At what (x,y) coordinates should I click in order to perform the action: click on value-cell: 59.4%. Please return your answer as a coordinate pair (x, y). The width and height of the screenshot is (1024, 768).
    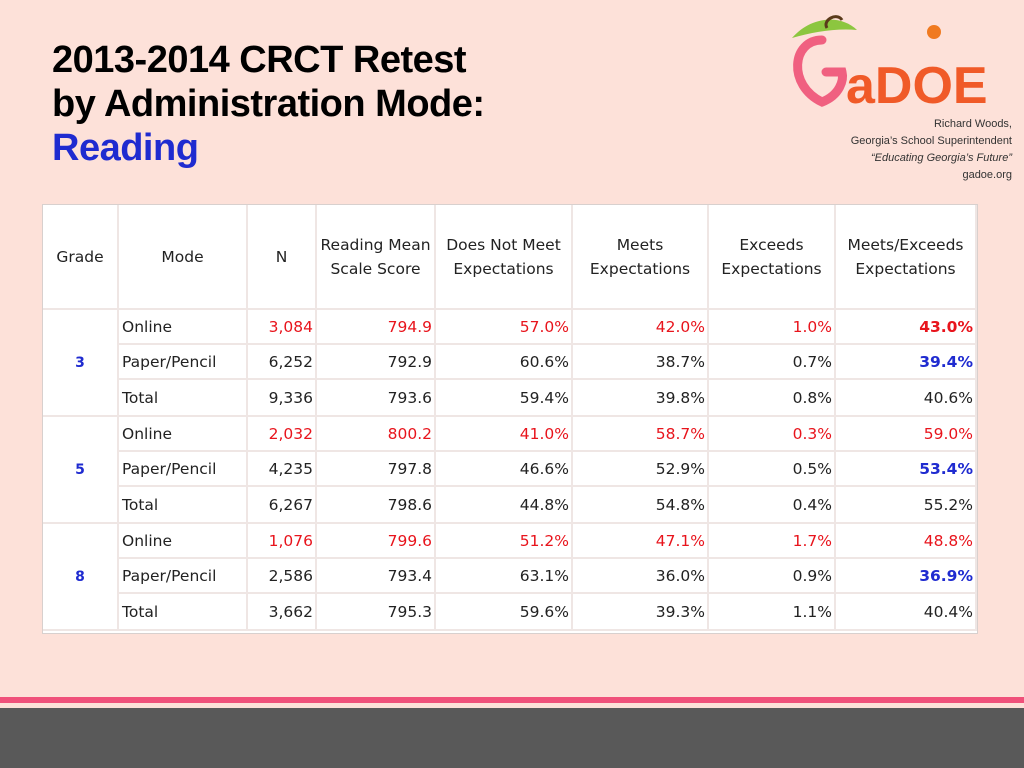
    Looking at the image, I should click on (504, 398).